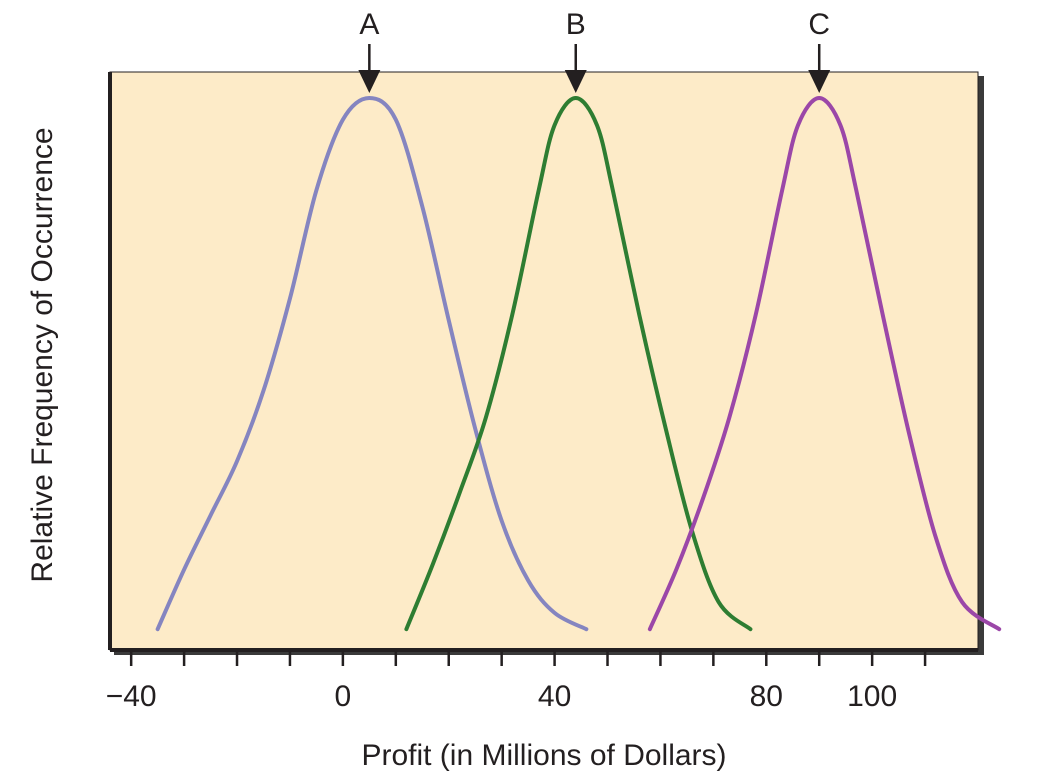  Describe the element at coordinates (42, 354) in the screenshot. I see `y-axis-title: Relative Frequency of Occurrence` at that location.